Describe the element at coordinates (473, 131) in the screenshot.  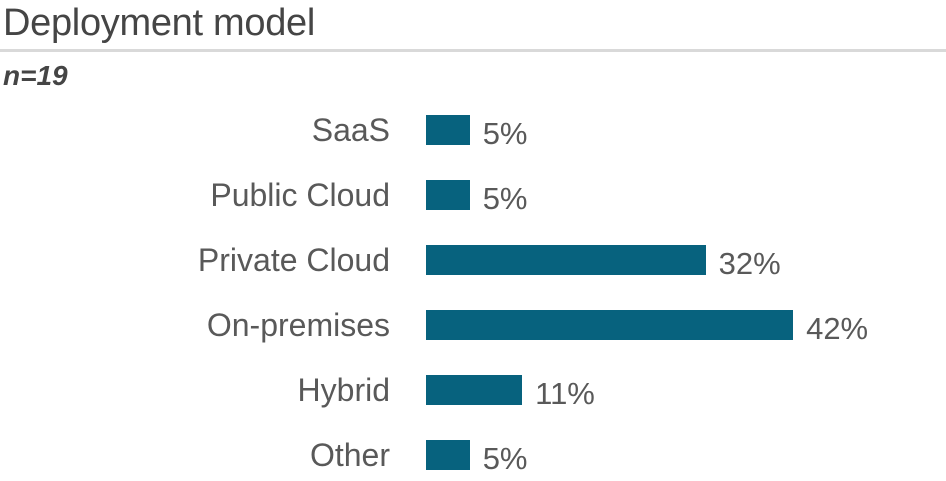
I see `chart-row: SaaS 5%` at that location.